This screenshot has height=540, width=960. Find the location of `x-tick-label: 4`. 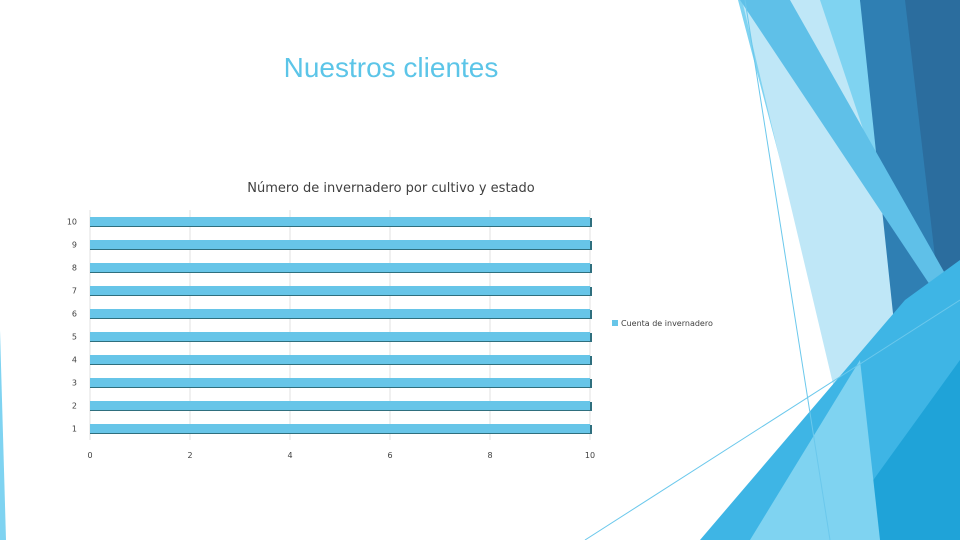

x-tick-label: 4 is located at coordinates (289, 455).